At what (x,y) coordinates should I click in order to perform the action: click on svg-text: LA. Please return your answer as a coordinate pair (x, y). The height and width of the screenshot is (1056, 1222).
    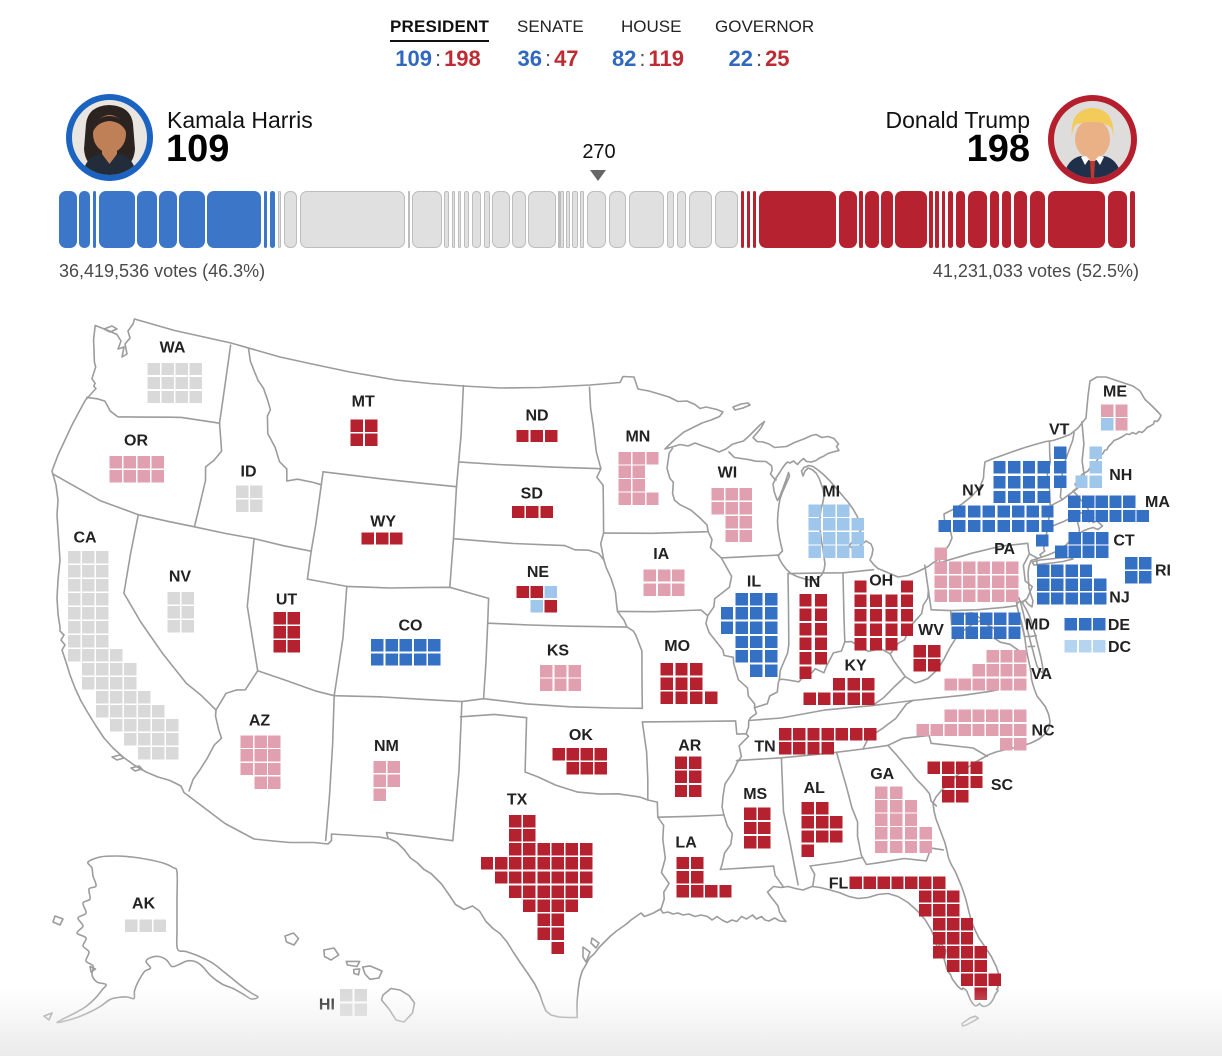
    Looking at the image, I should click on (686, 843).